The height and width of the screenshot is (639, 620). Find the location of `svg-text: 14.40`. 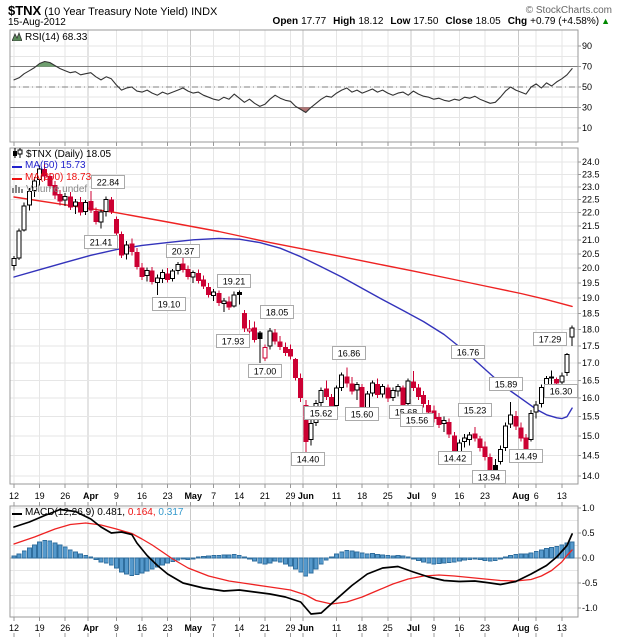

svg-text: 14.40 is located at coordinates (308, 460).